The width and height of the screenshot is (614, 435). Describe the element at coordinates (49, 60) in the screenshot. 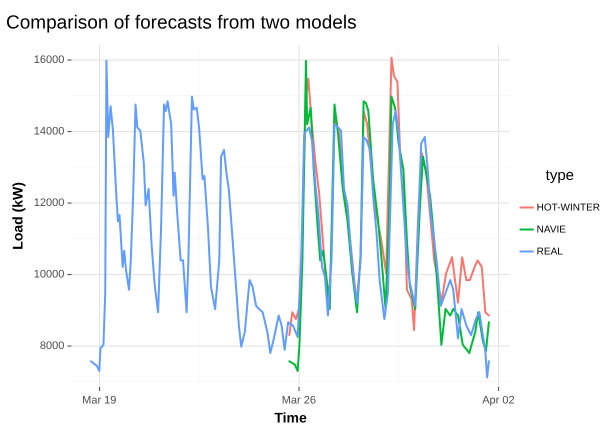

I see `y-tick-label: 16000` at that location.